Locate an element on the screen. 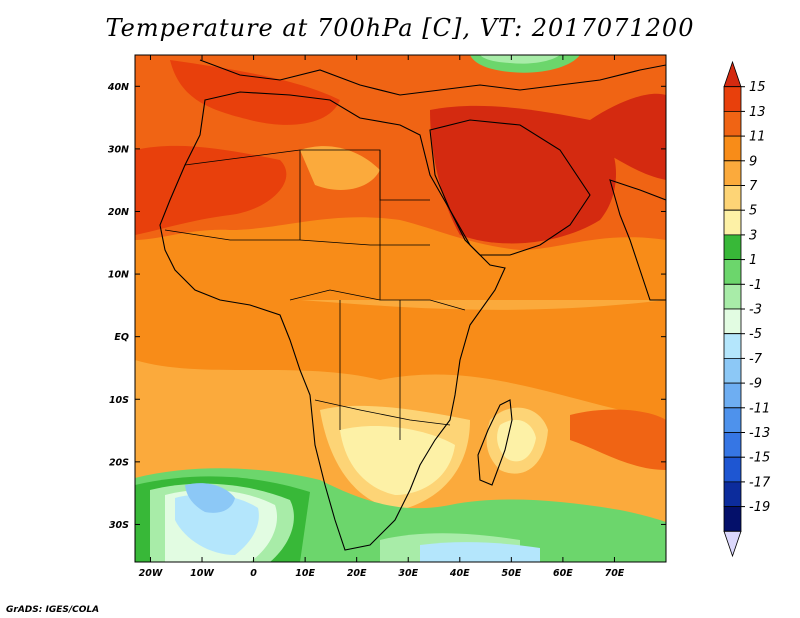  lat-tick-label: 30S is located at coordinates (119, 525).